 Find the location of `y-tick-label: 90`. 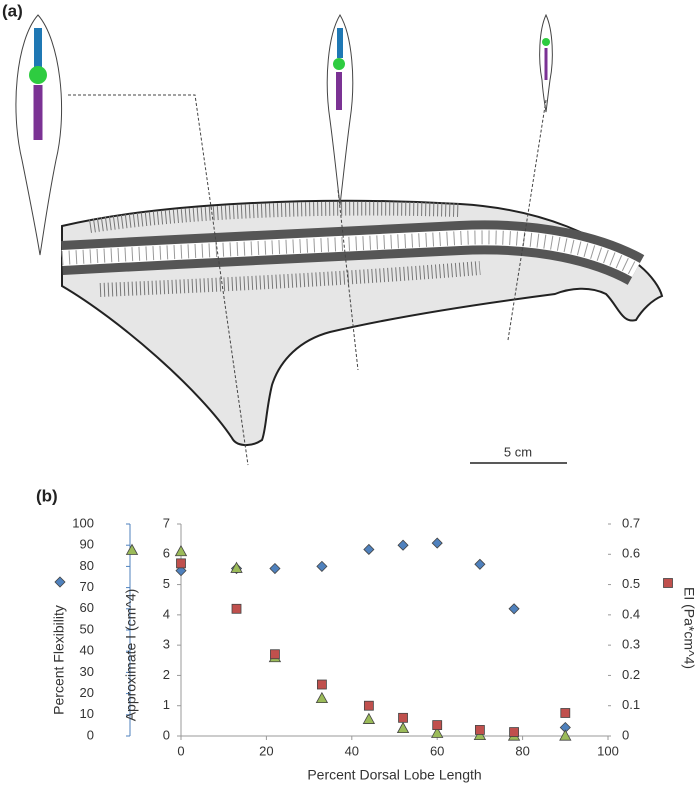

y-tick-label: 90 is located at coordinates (87, 544).